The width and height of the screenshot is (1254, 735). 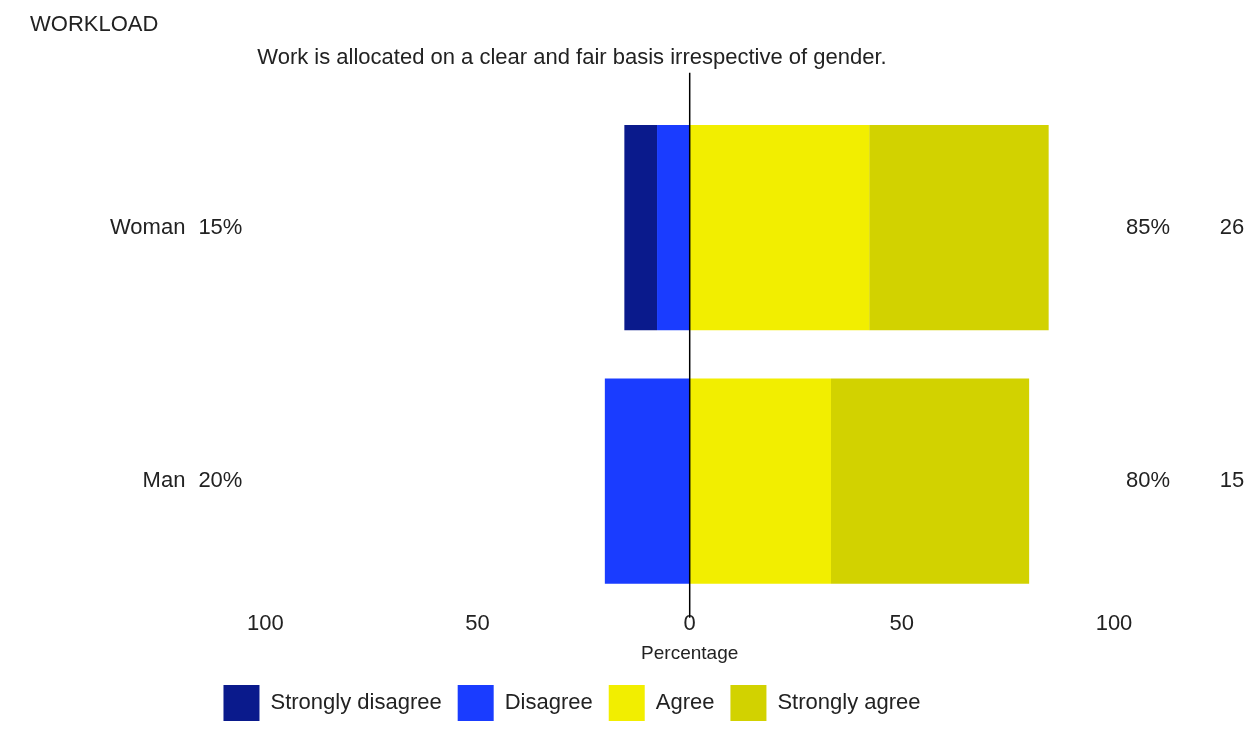 What do you see at coordinates (1232, 480) in the screenshot?
I see `text: 15` at bounding box center [1232, 480].